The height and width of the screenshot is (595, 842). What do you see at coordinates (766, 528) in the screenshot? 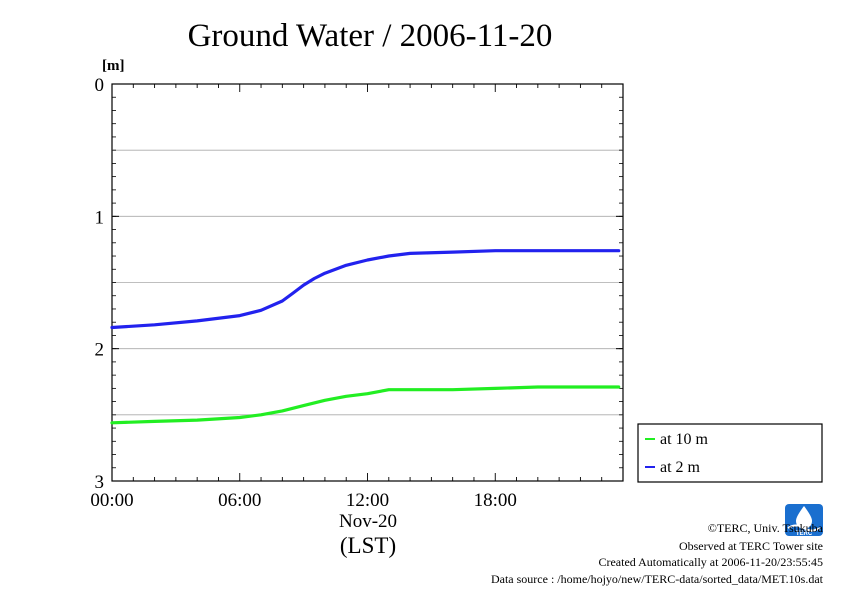
I see `footer-credit: ©TERC, Univ. Tsukuba` at bounding box center [766, 528].